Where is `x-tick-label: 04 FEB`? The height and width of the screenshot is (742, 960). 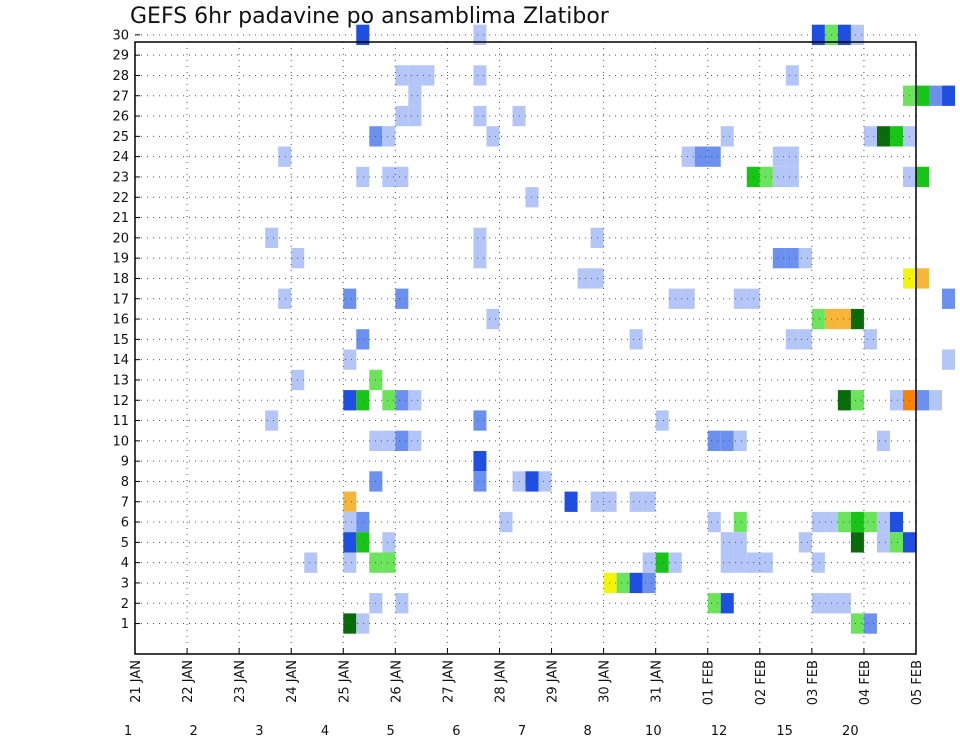 x-tick-label: 04 FEB is located at coordinates (865, 682).